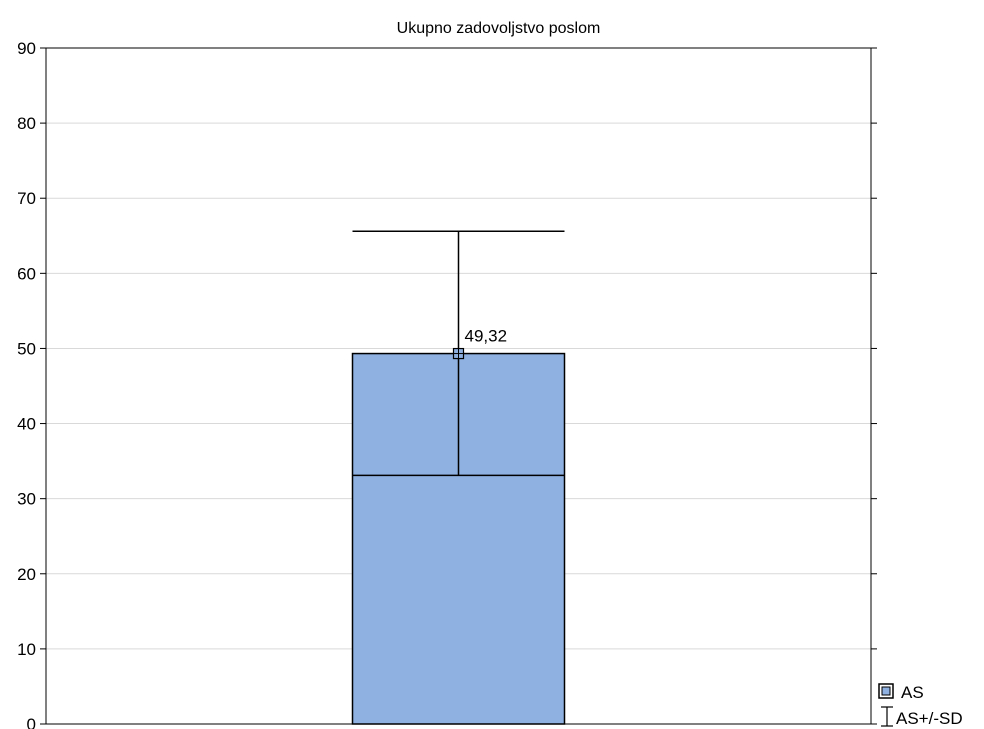 Image resolution: width=984 pixels, height=729 pixels. What do you see at coordinates (31, 722) in the screenshot?
I see `y-tick-label: 0` at bounding box center [31, 722].